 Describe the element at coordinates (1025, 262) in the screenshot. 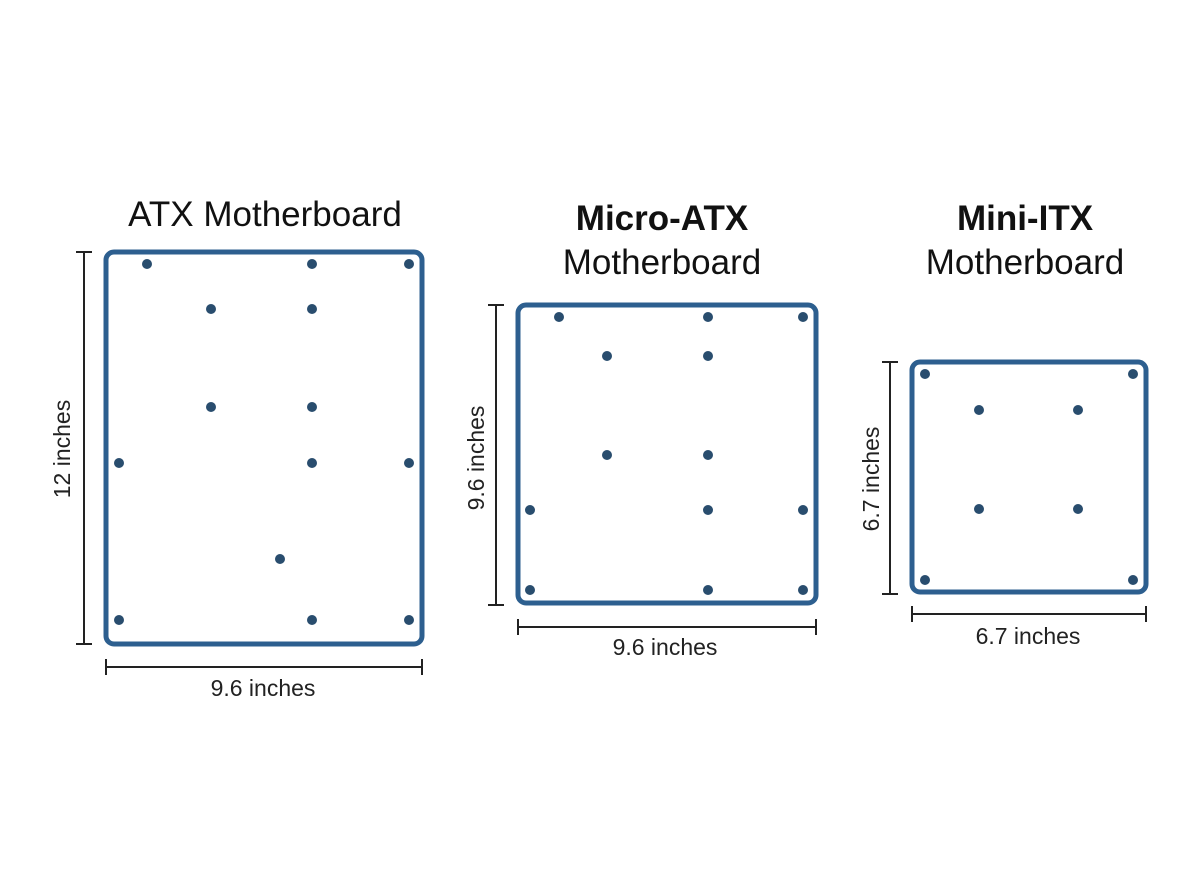

I see `mini-itx-title-text: Motherboard` at that location.